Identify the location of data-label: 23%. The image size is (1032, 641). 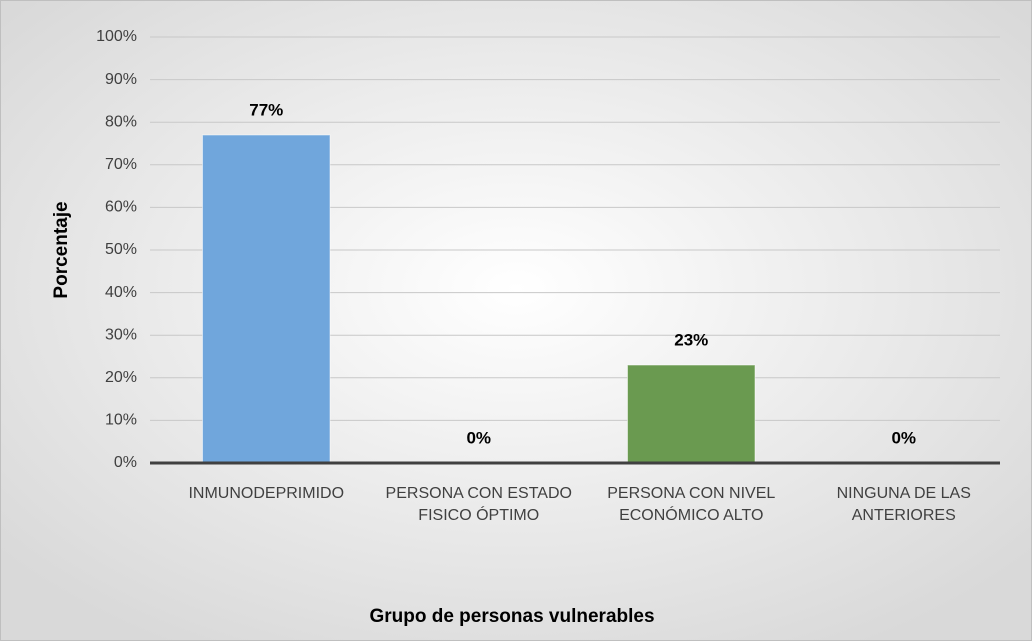
(691, 340).